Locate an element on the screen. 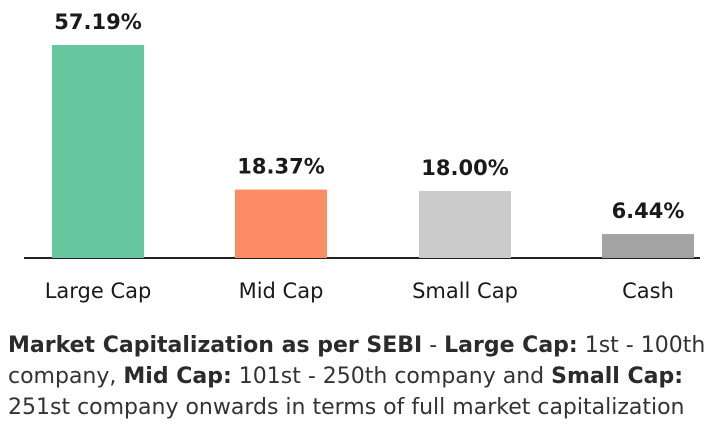  footnote-large-cap-definition: 1st - 100th company, is located at coordinates (357, 361).